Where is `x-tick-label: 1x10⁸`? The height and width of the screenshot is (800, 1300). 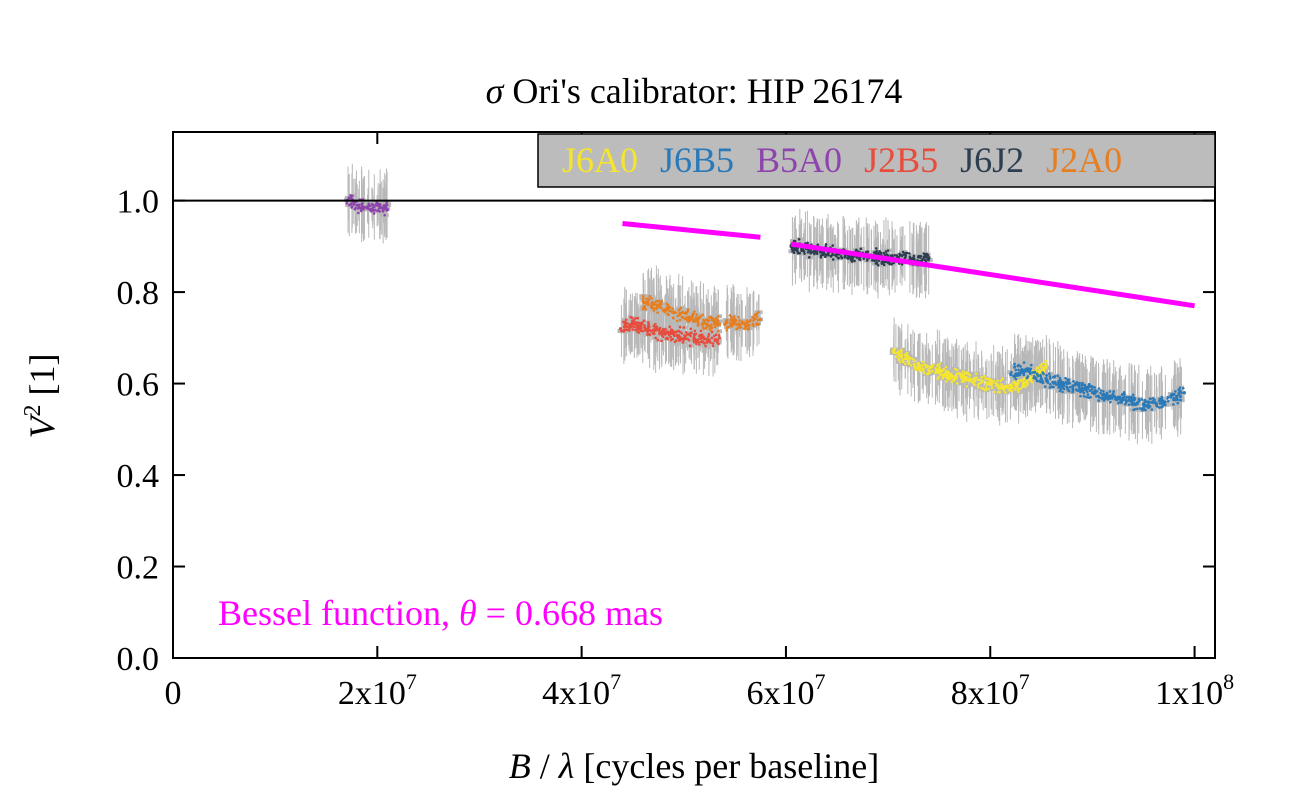 x-tick-label: 1x10⁸ is located at coordinates (1194, 690).